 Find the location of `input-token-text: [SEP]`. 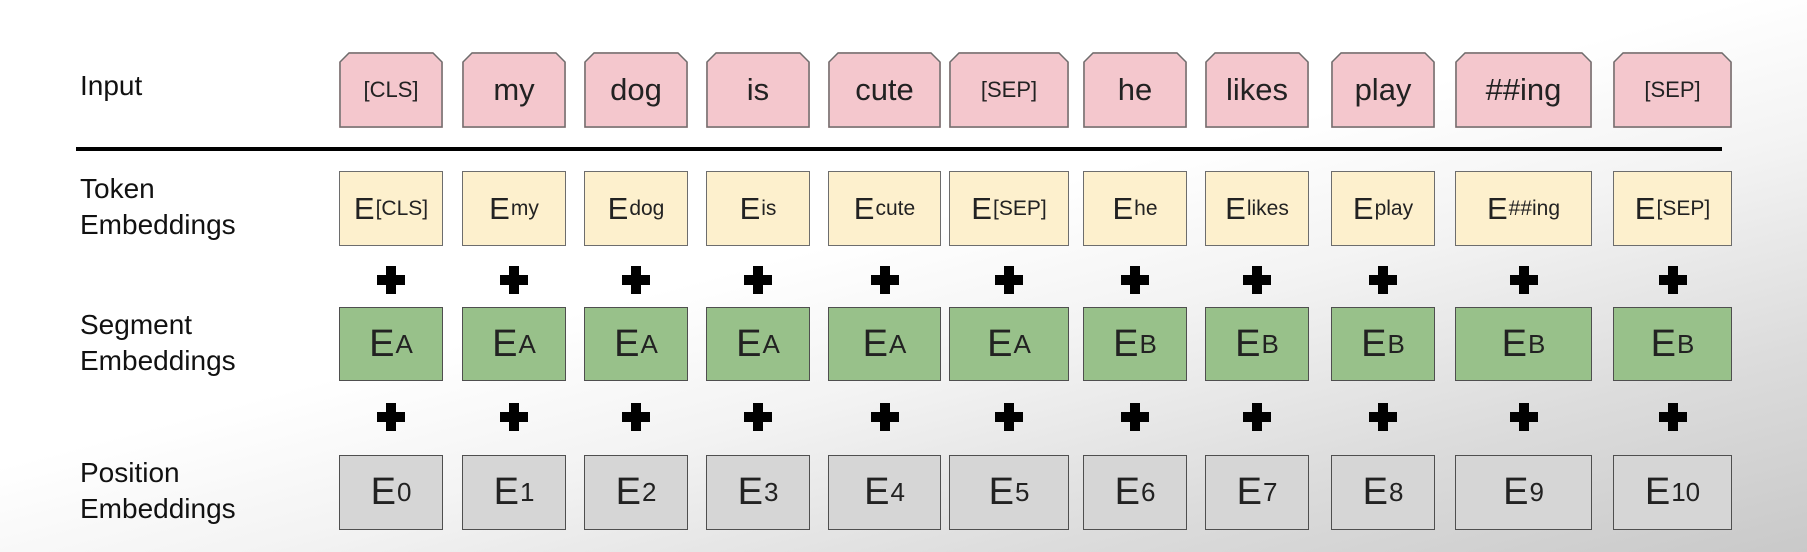

input-token-text: [SEP] is located at coordinates (1009, 89).